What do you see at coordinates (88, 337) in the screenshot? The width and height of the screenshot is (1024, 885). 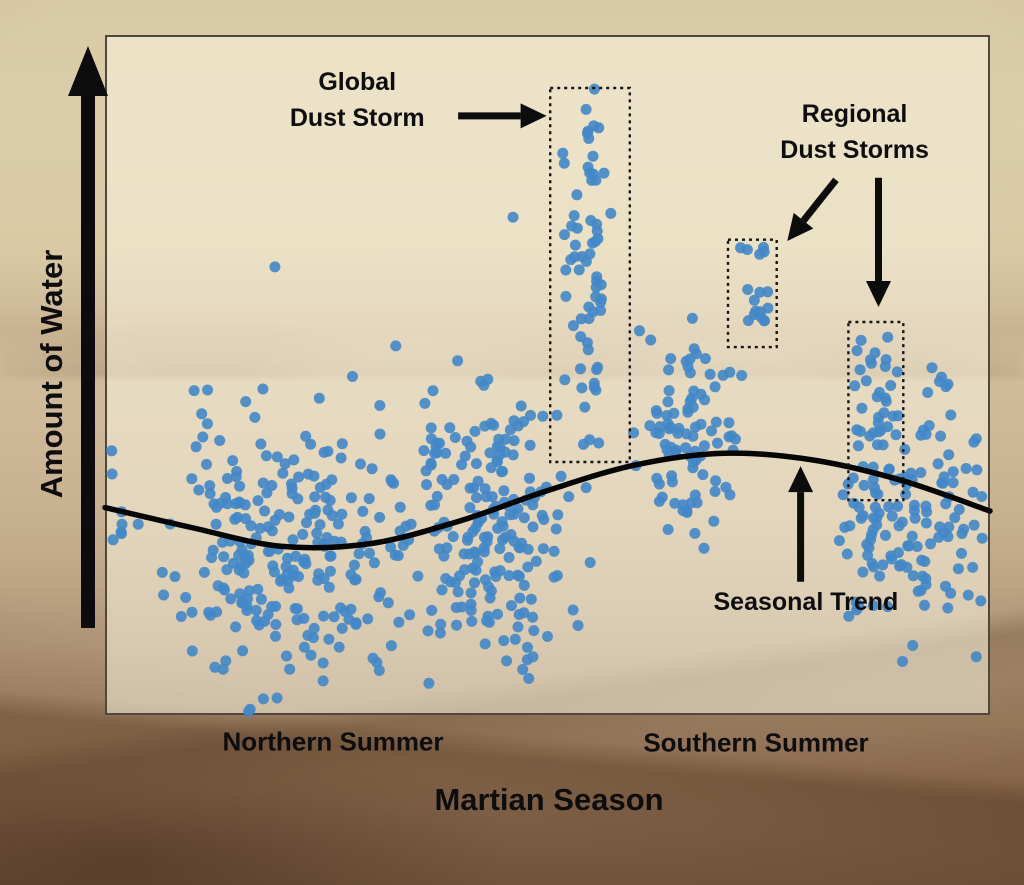 I see `y-axis-arrow` at bounding box center [88, 337].